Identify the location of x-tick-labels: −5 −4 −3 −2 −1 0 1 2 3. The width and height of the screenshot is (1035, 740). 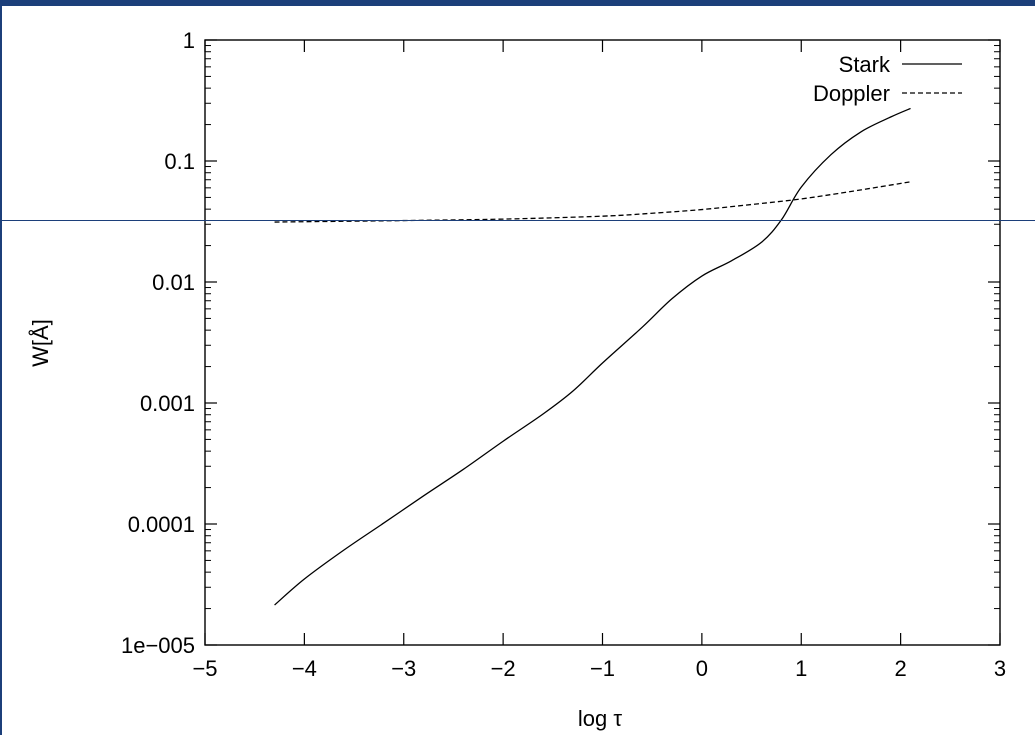
(599, 668).